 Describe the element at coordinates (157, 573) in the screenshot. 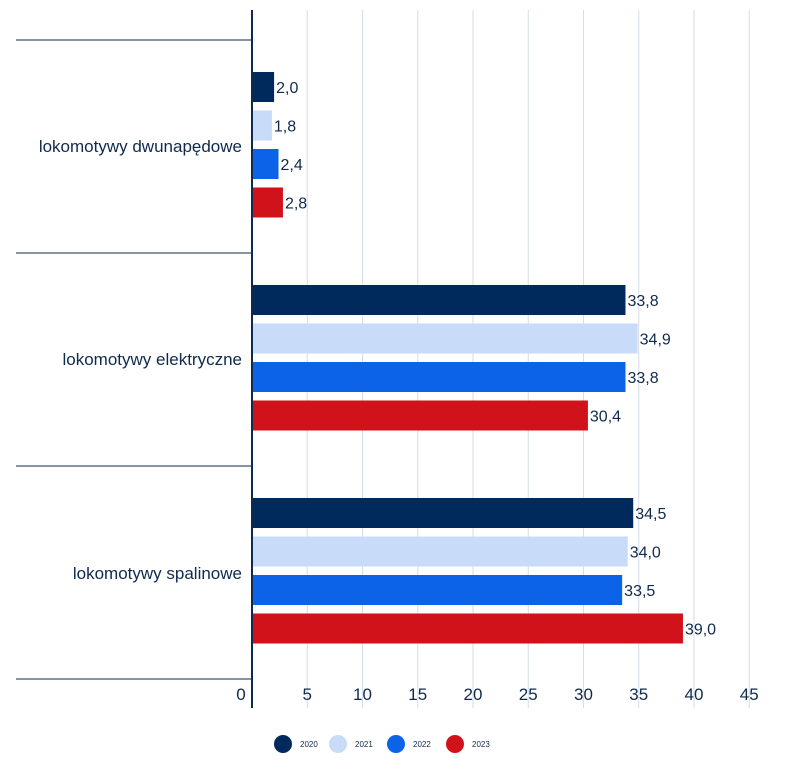

I see `category-label-3: lokomotywy spalinowe` at that location.